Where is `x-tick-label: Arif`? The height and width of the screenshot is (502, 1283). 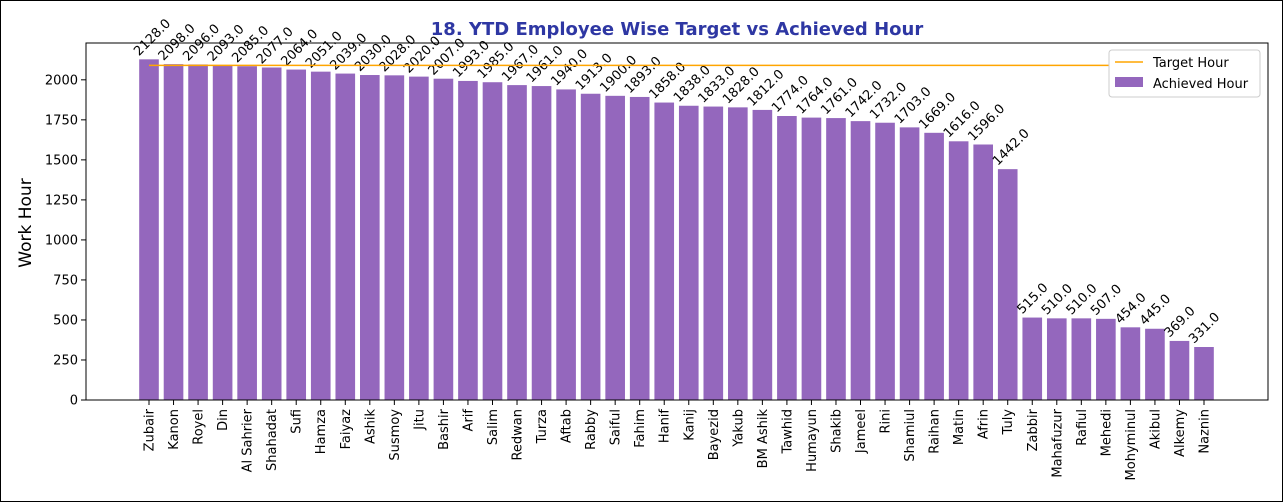 x-tick-label: Arif is located at coordinates (468, 420).